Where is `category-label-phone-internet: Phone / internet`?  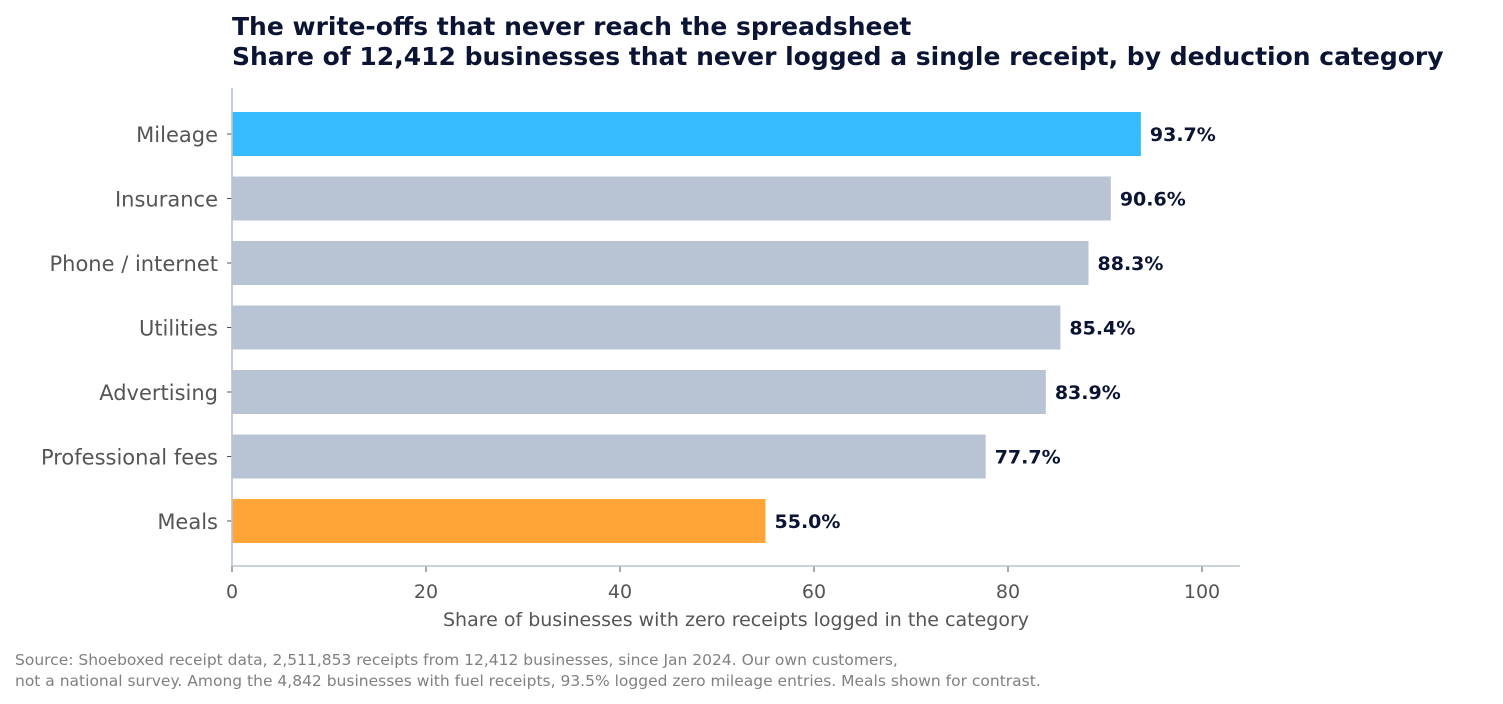
category-label-phone-internet: Phone / internet is located at coordinates (133, 264).